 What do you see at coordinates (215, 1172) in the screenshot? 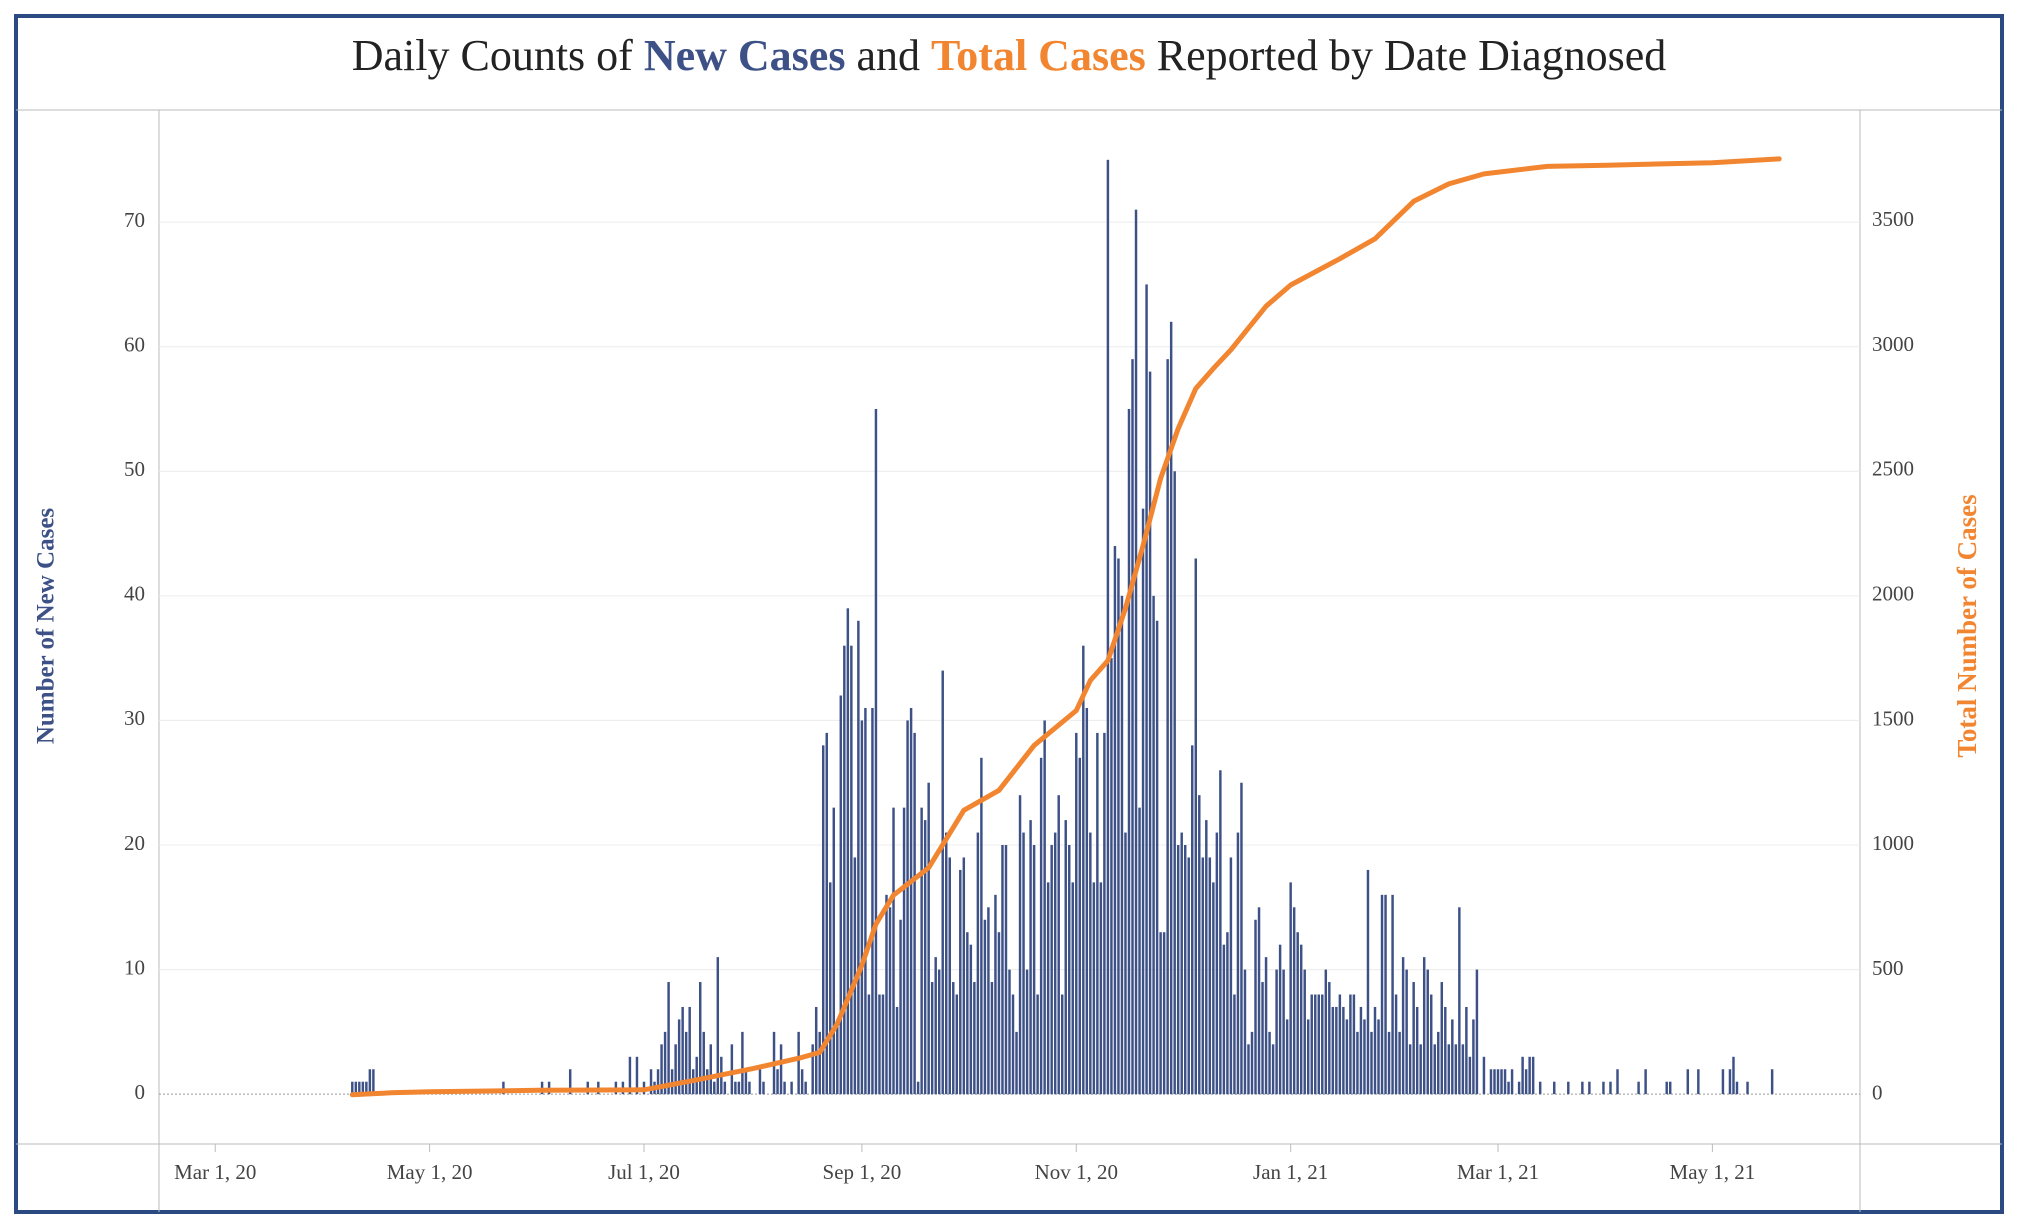
I see `x-tick-label: Mar 1, 20` at bounding box center [215, 1172].